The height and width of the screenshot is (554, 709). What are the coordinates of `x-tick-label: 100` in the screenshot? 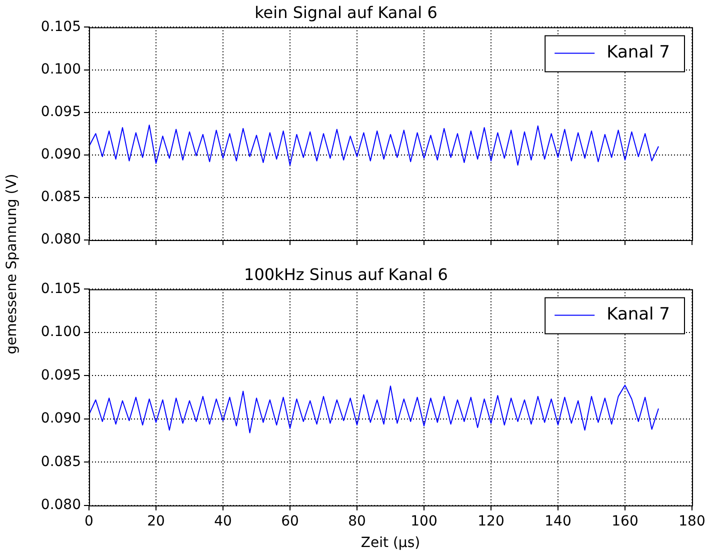 It's located at (424, 521).